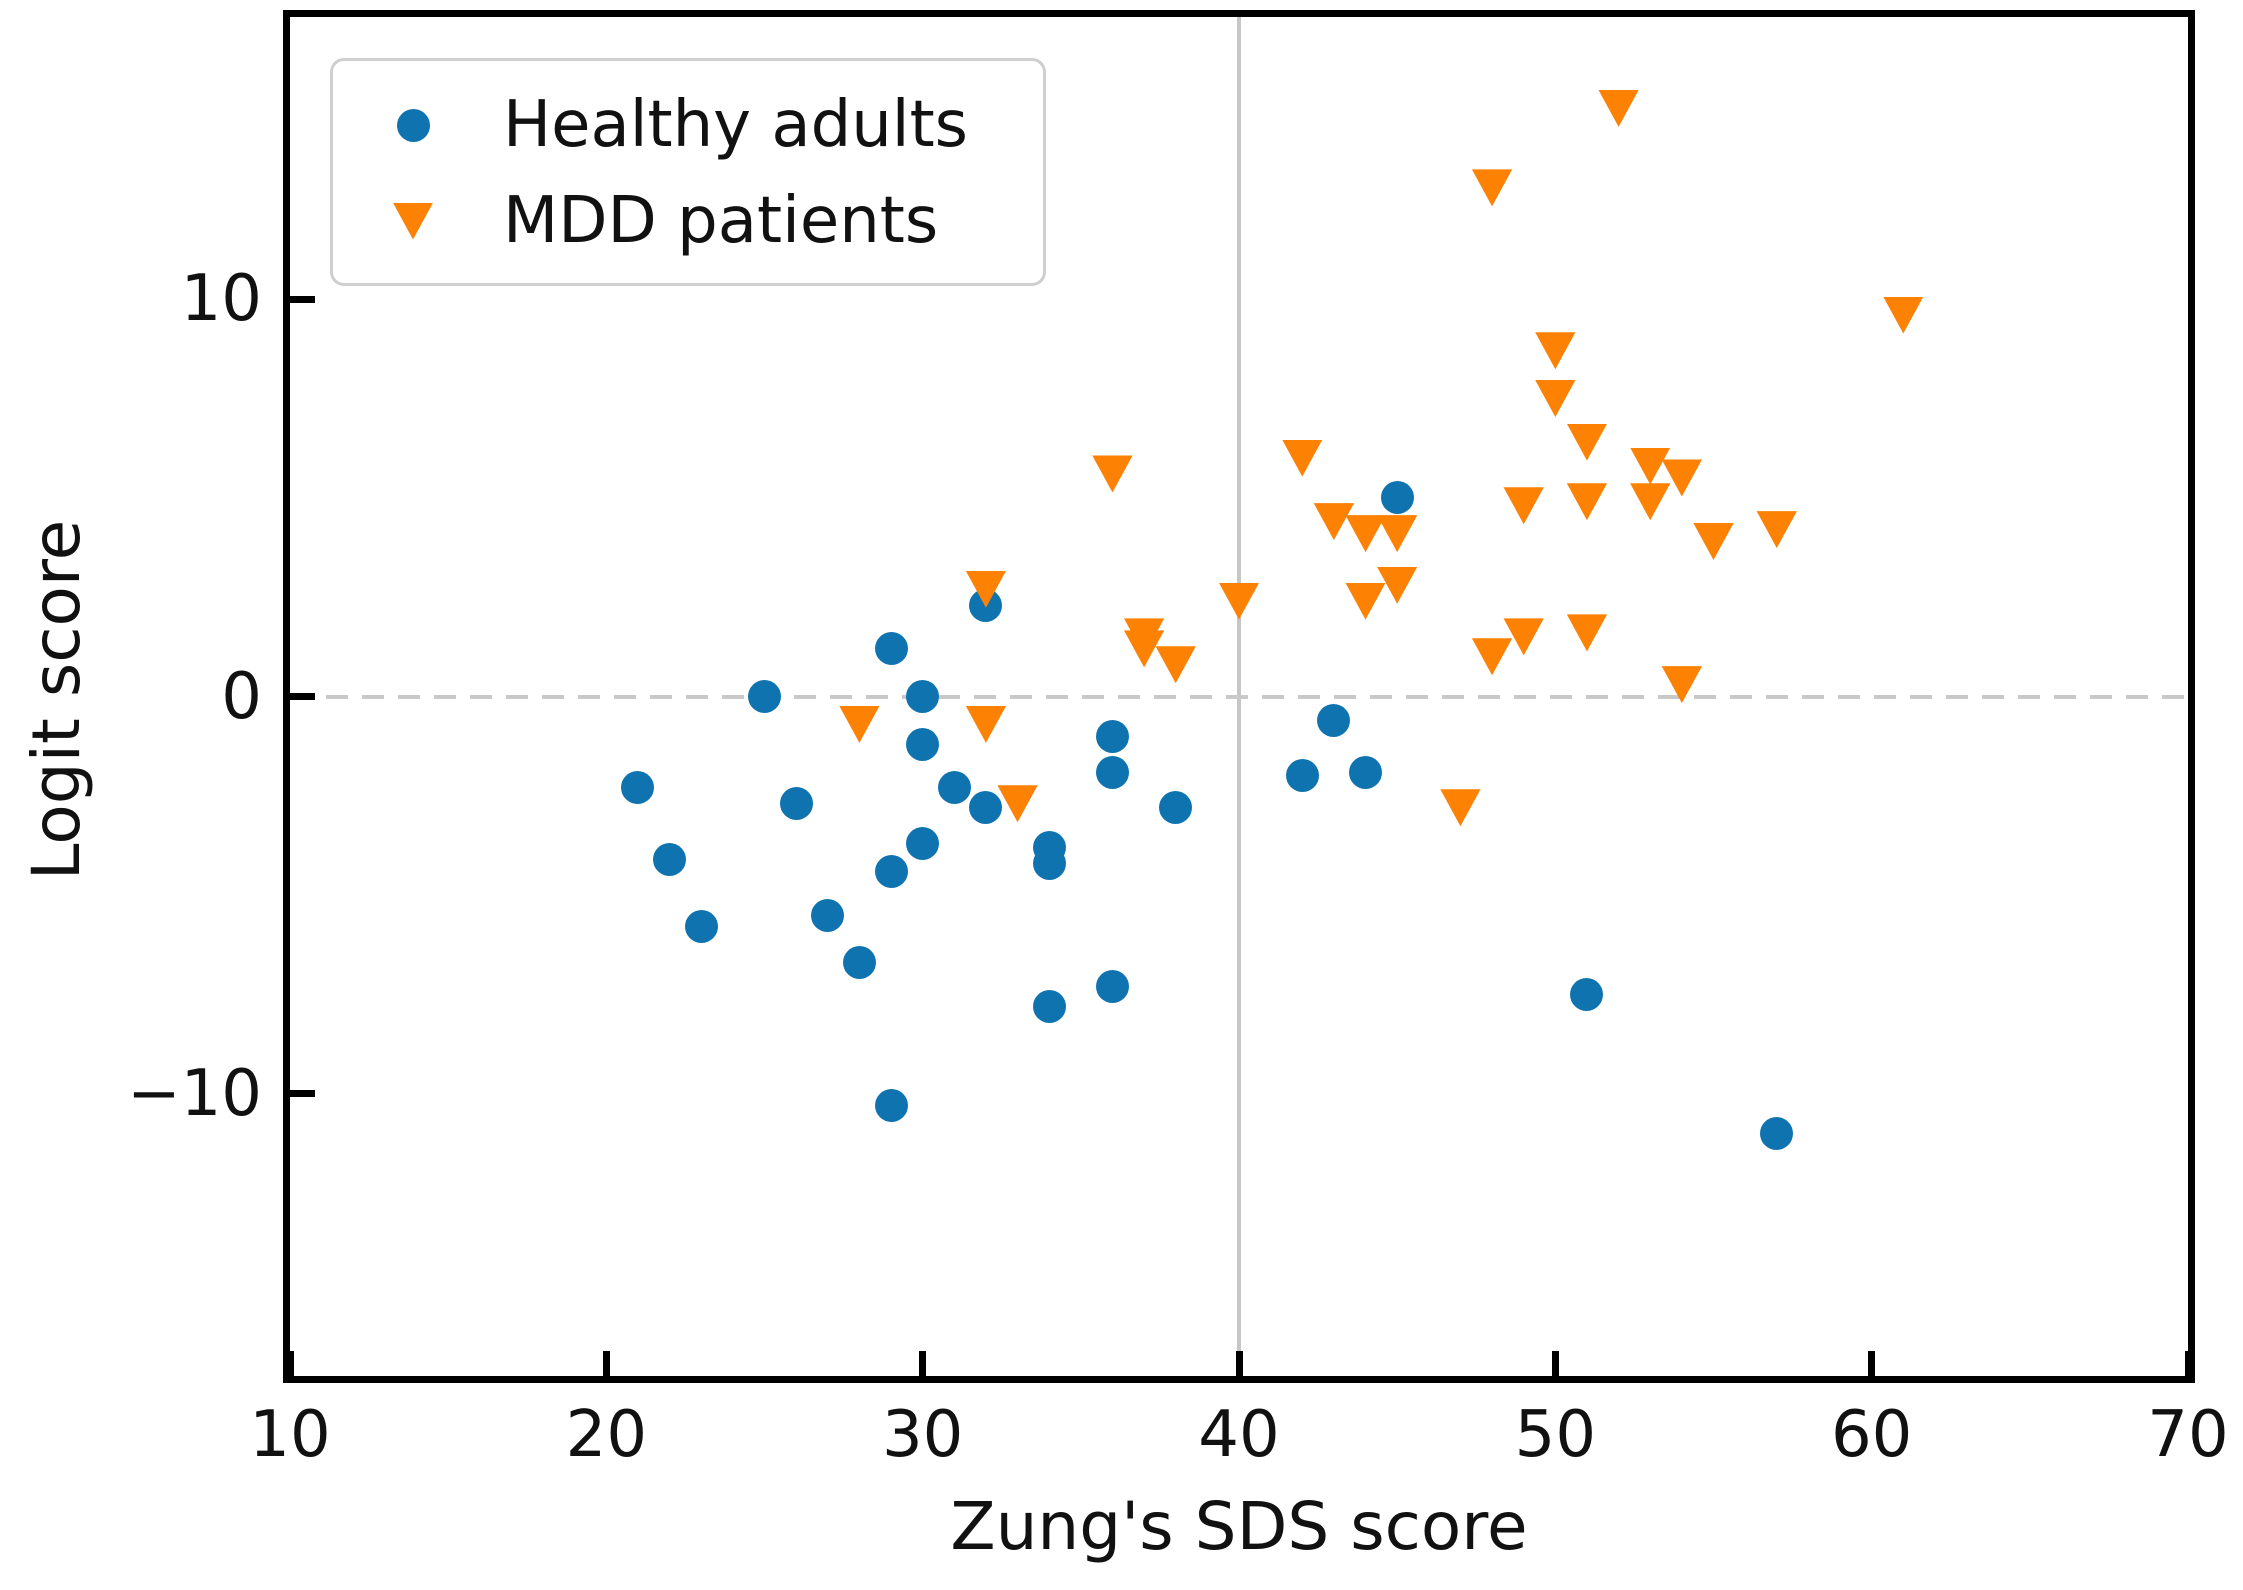  Describe the element at coordinates (194, 1093) in the screenshot. I see `y-tick-label: −10` at that location.